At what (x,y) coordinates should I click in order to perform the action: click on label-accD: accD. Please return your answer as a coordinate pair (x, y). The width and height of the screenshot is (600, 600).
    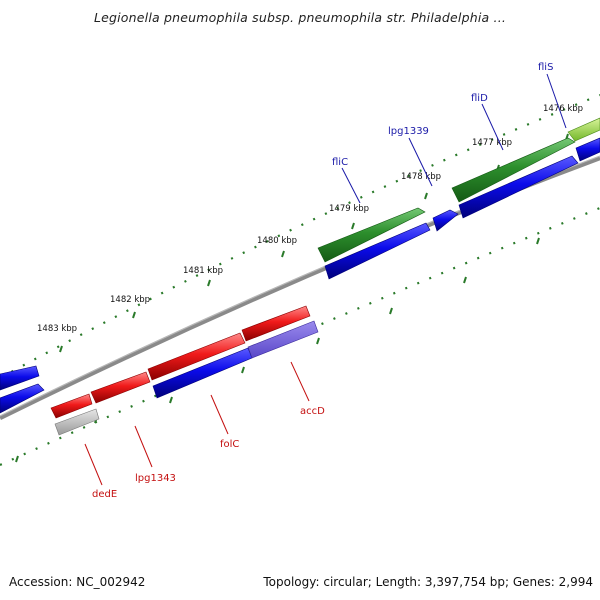
    Looking at the image, I should click on (312, 411).